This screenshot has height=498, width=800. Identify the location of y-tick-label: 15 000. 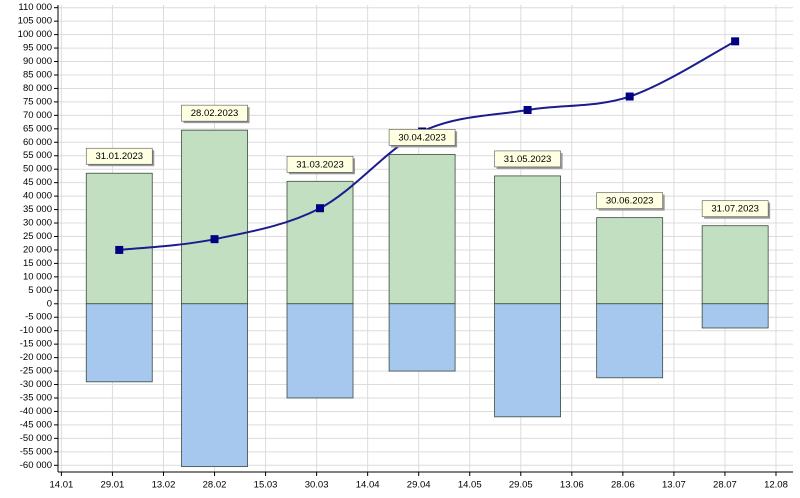
(37, 263).